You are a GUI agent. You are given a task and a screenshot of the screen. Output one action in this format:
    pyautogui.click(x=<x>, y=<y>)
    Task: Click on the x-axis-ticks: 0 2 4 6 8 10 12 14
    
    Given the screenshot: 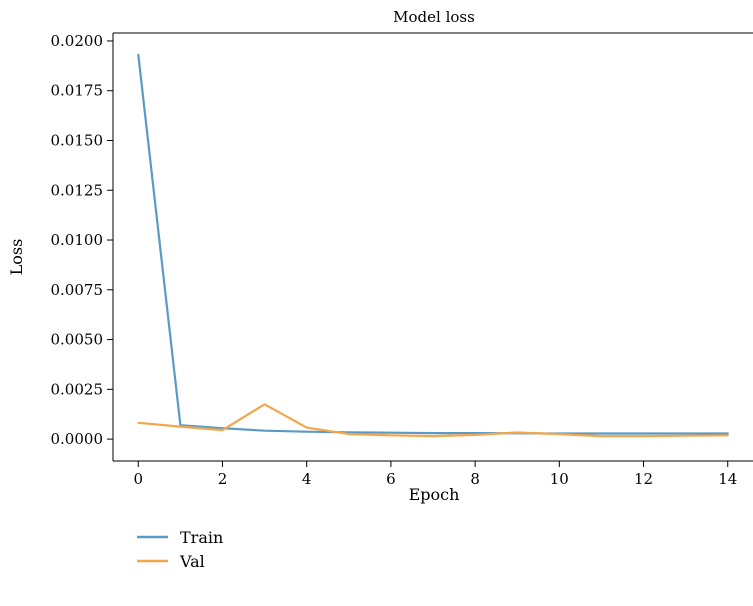 What is the action you would take?
    pyautogui.click(x=435, y=474)
    